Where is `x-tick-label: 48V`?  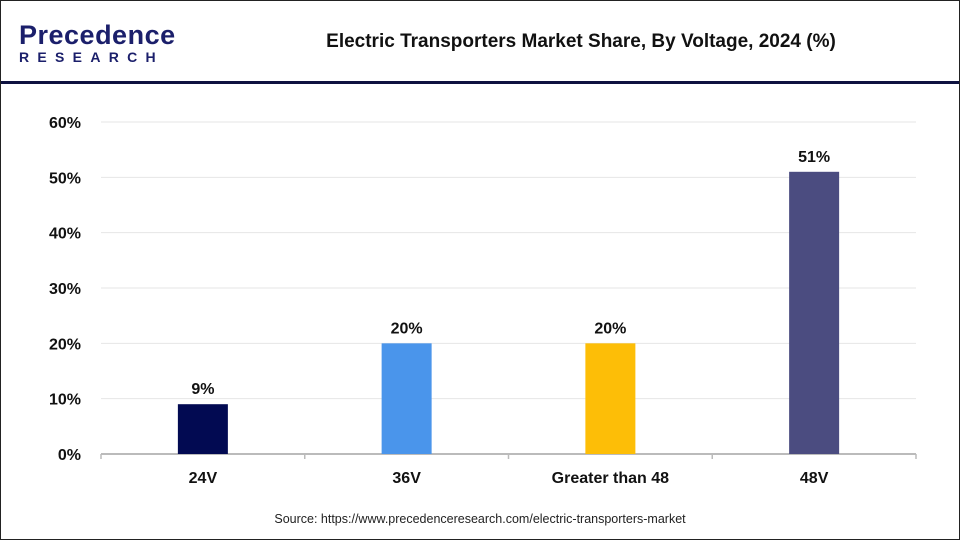 x-tick-label: 48V is located at coordinates (814, 478).